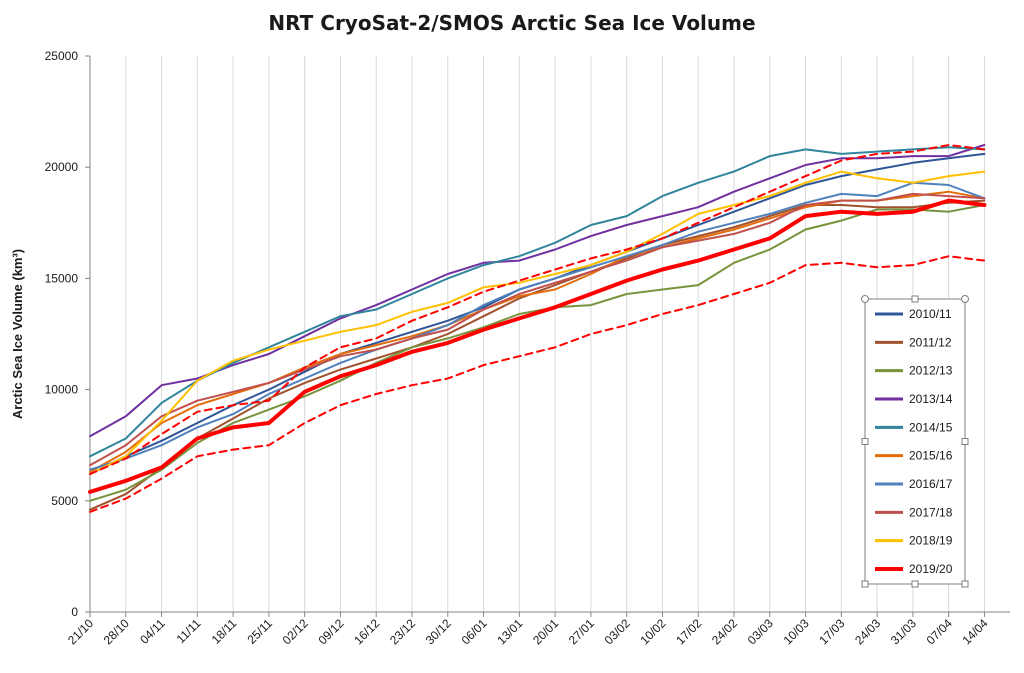 The image size is (1024, 673). Describe the element at coordinates (581, 631) in the screenshot. I see `x-tick-label: 27/01` at that location.